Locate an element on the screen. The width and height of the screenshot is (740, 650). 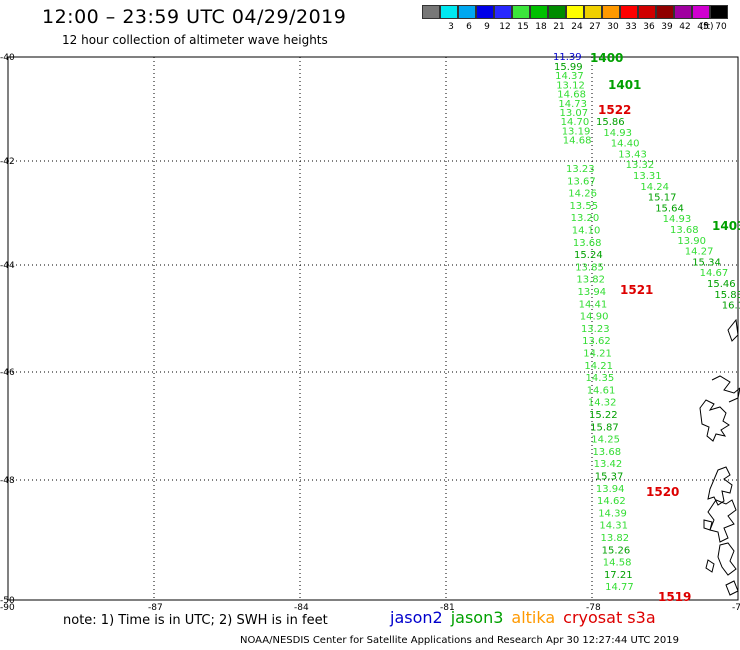
legend-label: 21 is located at coordinates (559, 27).